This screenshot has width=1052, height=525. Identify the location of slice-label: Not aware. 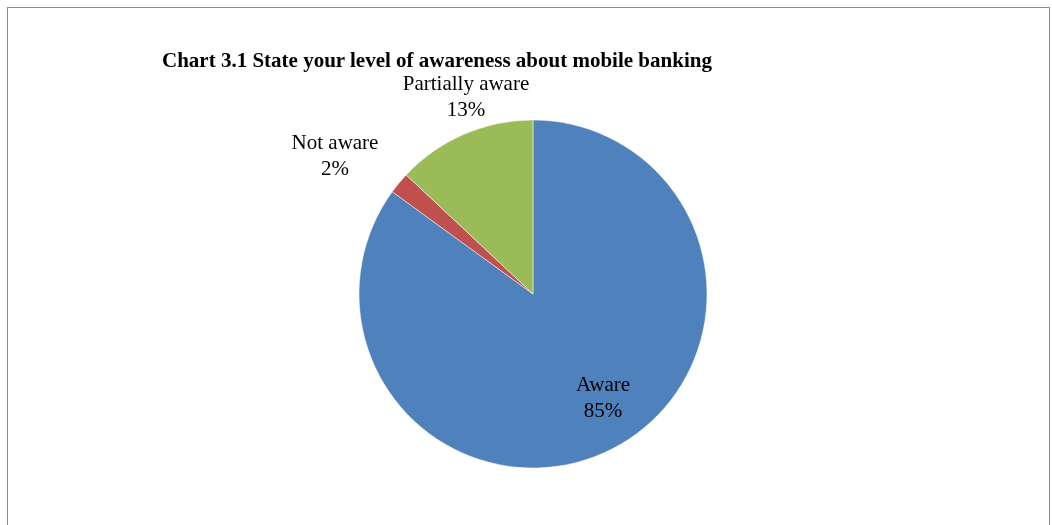
(335, 142).